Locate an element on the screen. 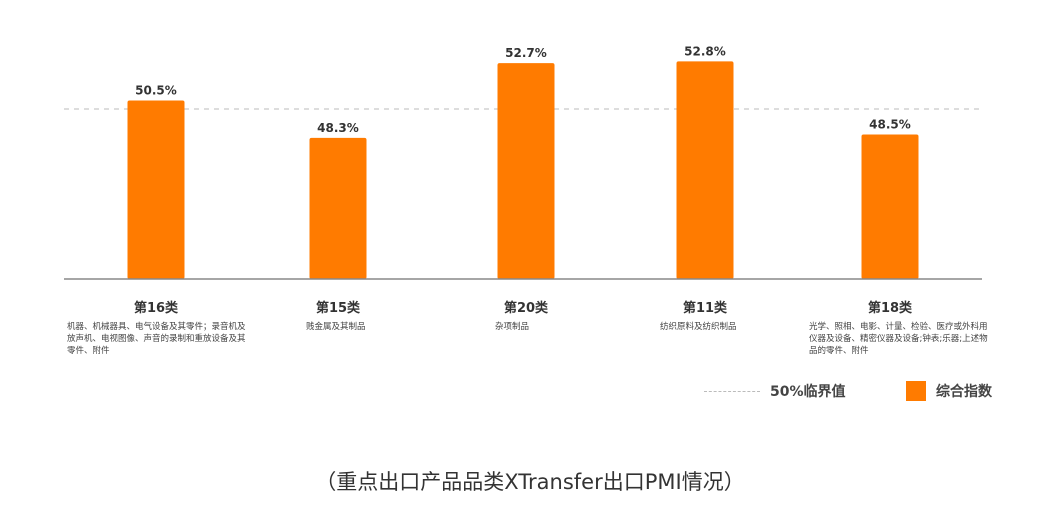 This screenshot has height=510, width=1060. value-label-4: 52.8% is located at coordinates (705, 51).